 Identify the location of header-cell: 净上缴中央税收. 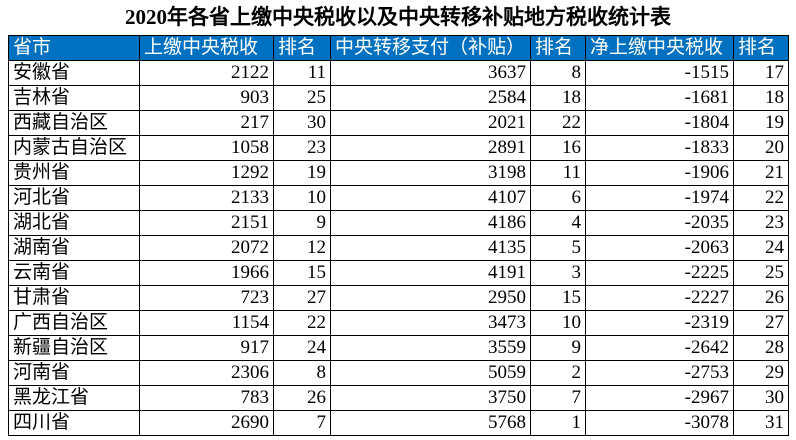
(659, 48).